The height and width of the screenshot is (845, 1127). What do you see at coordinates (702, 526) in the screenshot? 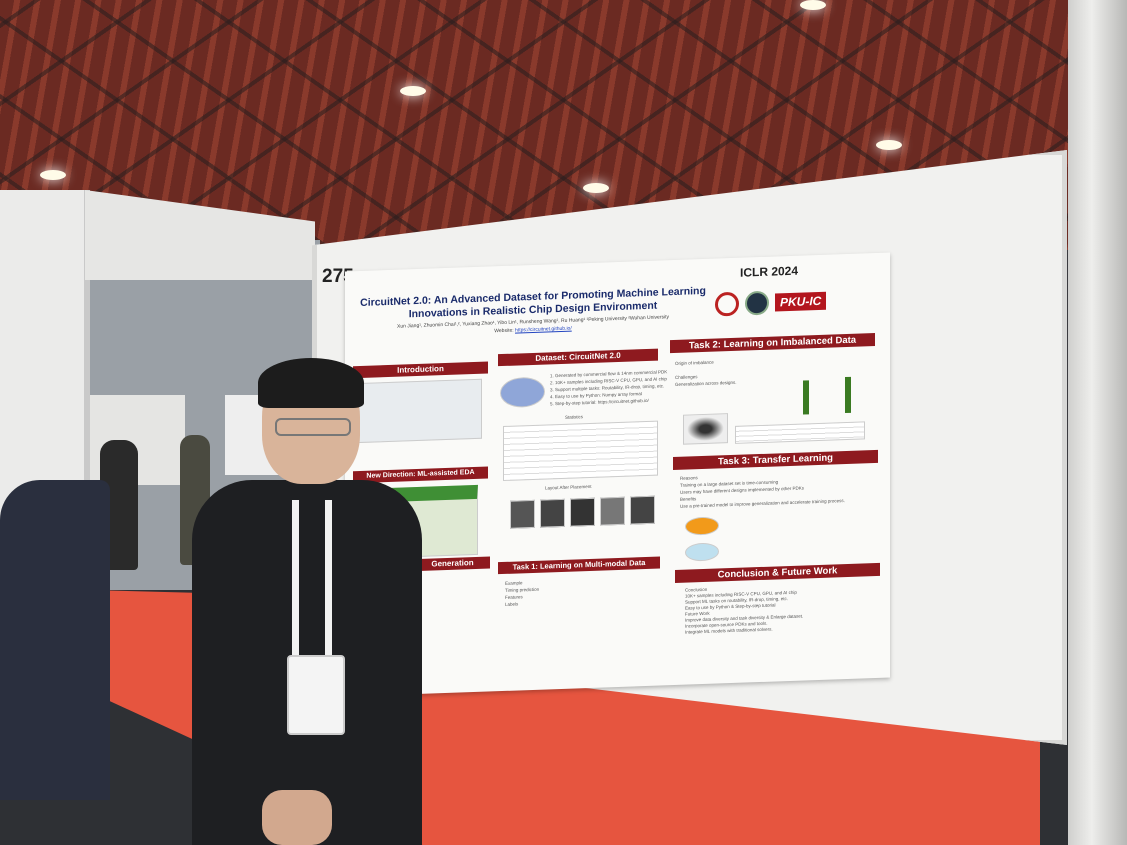
I see `source-domain-ellipse` at bounding box center [702, 526].